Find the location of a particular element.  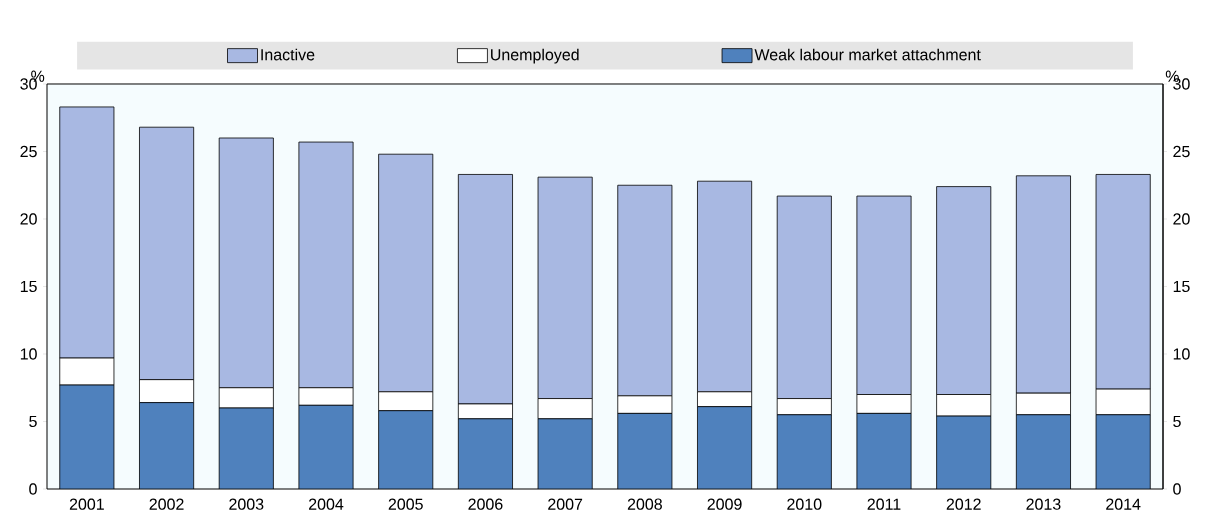

x-tick-label: 2004 is located at coordinates (326, 504).